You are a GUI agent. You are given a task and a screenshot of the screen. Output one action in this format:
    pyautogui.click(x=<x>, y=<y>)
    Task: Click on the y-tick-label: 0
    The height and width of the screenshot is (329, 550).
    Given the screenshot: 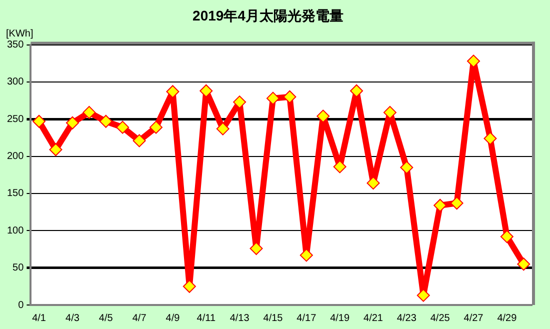 What is the action you would take?
    pyautogui.click(x=21, y=305)
    